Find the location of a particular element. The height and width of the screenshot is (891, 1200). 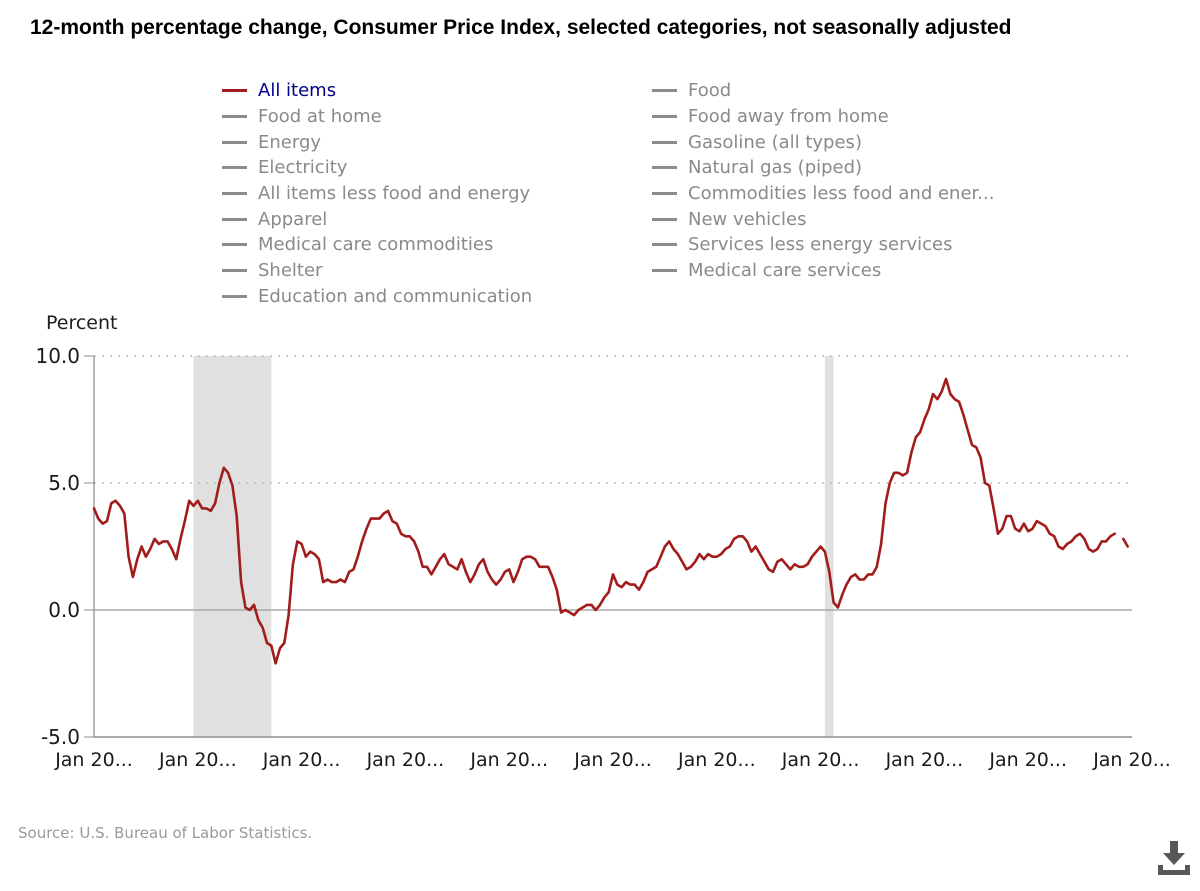

legend-item-label: Services less energy services is located at coordinates (820, 245).